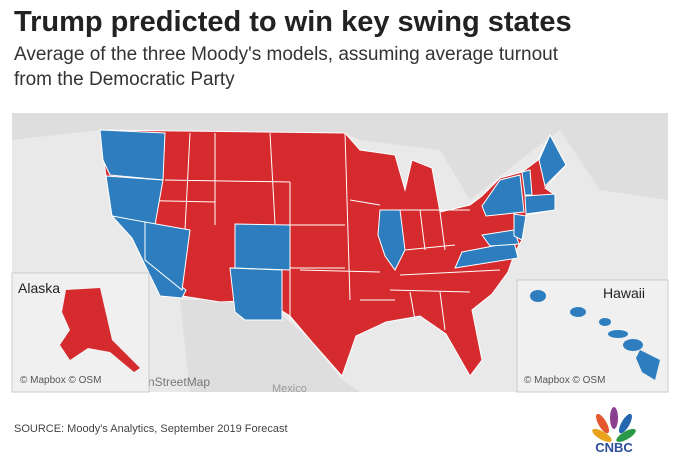 This screenshot has height=461, width=680. What do you see at coordinates (100, 330) in the screenshot?
I see `alaska` at bounding box center [100, 330].